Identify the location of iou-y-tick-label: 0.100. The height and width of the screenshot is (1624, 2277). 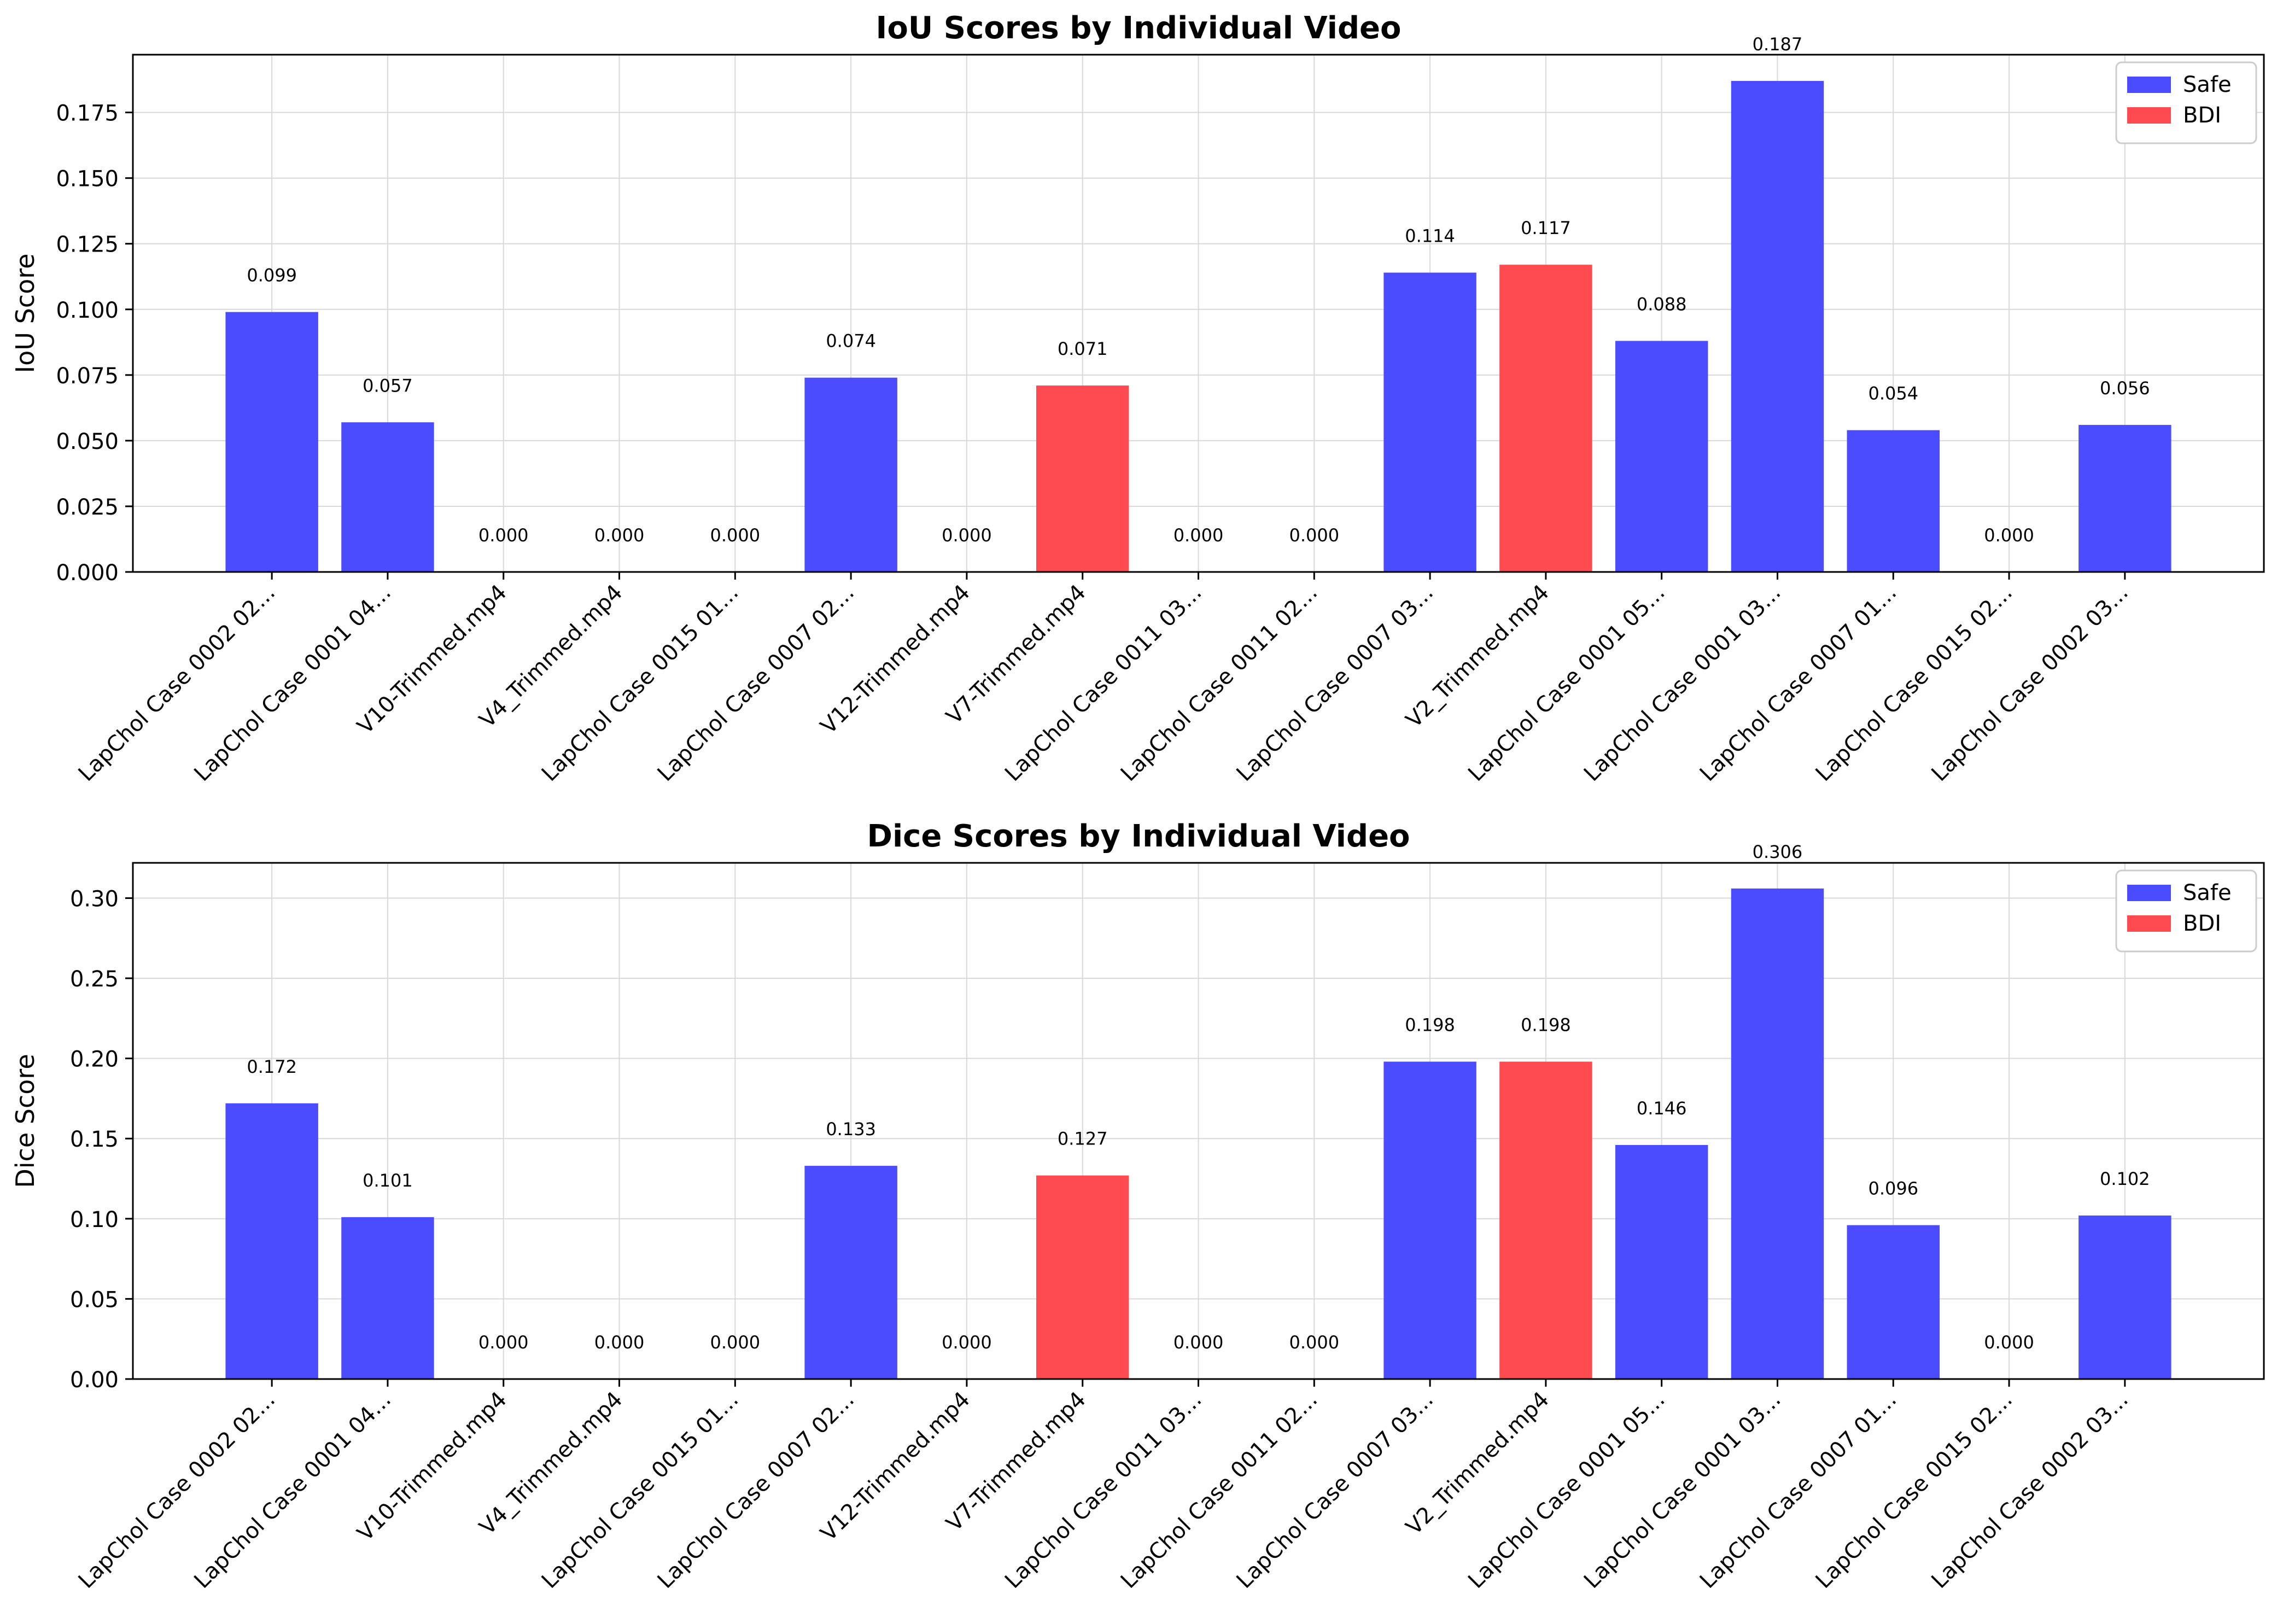
(87, 311).